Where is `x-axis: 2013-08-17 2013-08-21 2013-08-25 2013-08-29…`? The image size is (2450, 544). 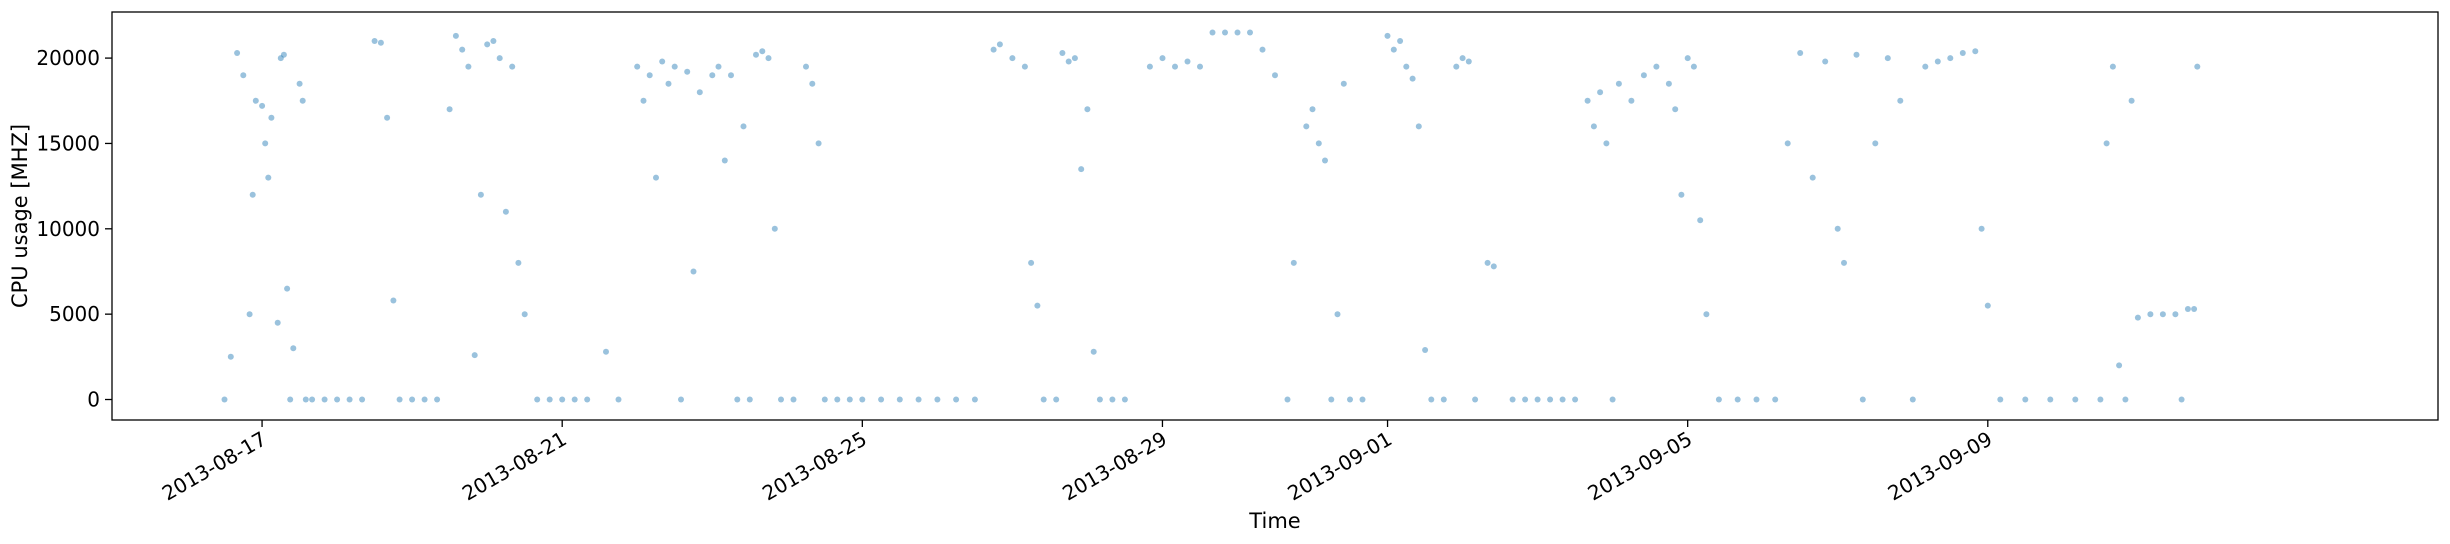
x-axis: 2013-08-17 2013-08-21 2013-08-25 2013-08-29… is located at coordinates (1077, 462).